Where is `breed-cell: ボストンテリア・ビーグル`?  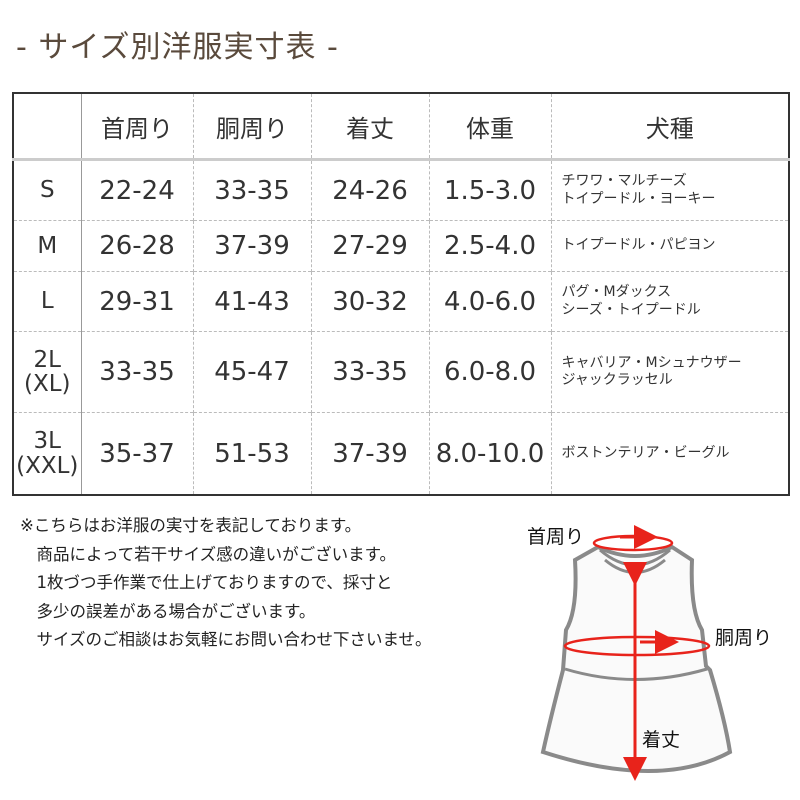 breed-cell: ボストンテリア・ビーグル is located at coordinates (669, 453).